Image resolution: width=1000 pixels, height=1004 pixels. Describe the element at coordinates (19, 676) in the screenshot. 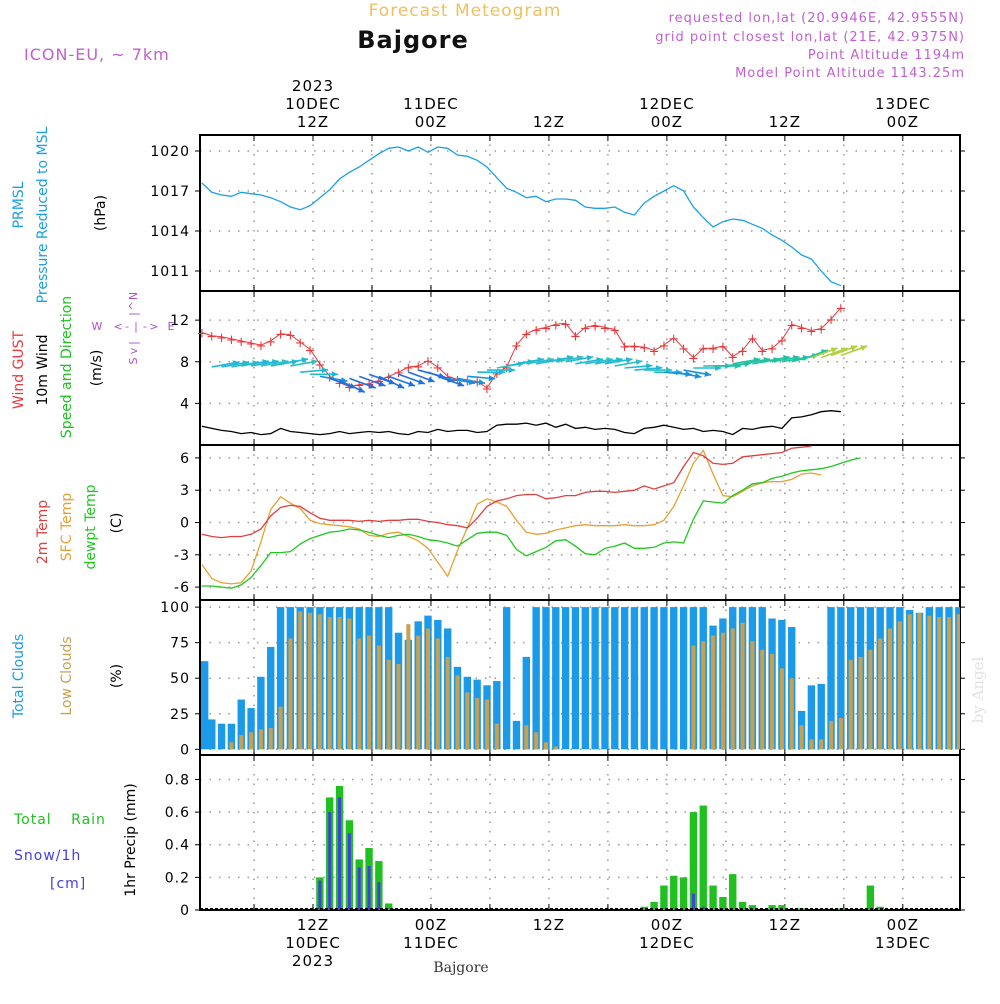

I see `total-clouds-label: Total Clouds` at that location.